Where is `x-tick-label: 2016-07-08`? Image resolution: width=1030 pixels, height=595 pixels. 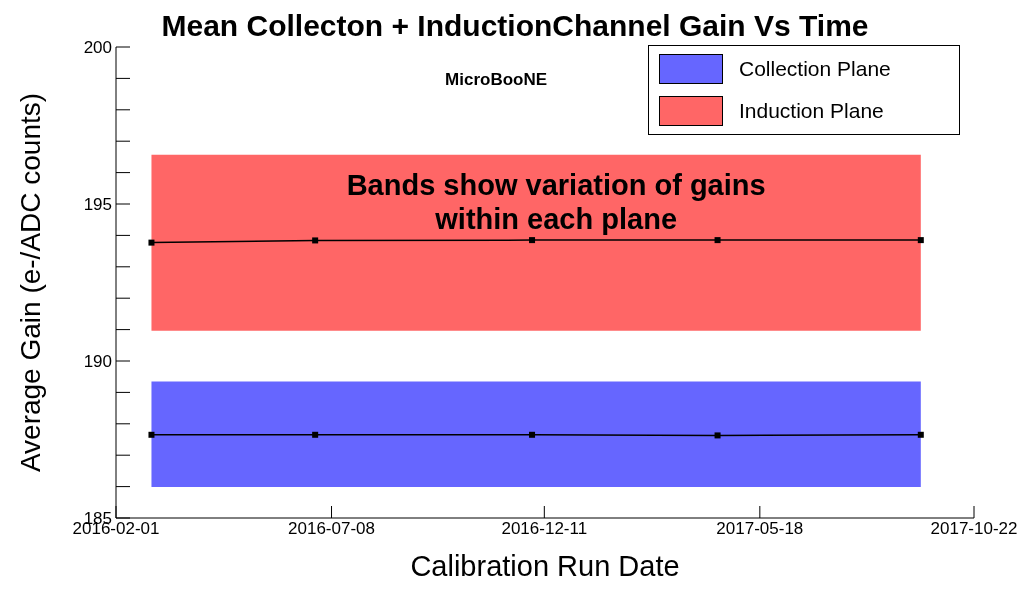
x-tick-label: 2016-07-08 is located at coordinates (332, 529).